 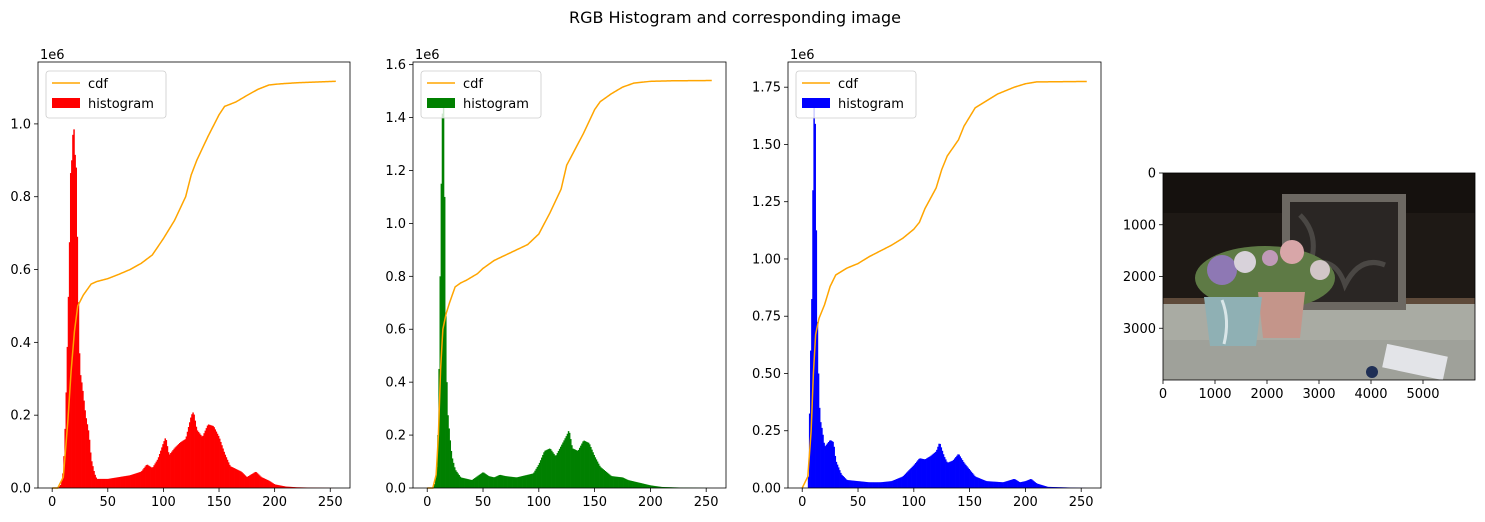 What do you see at coordinates (969, 502) in the screenshot?
I see `blue-xtick-label: 150` at bounding box center [969, 502].